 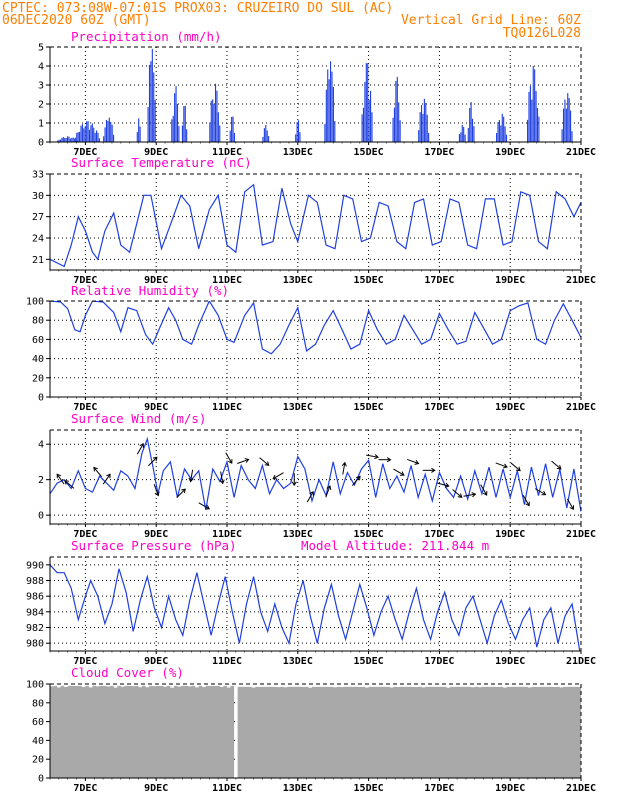 I want to click on cloud-fill, so click(x=142, y=731).